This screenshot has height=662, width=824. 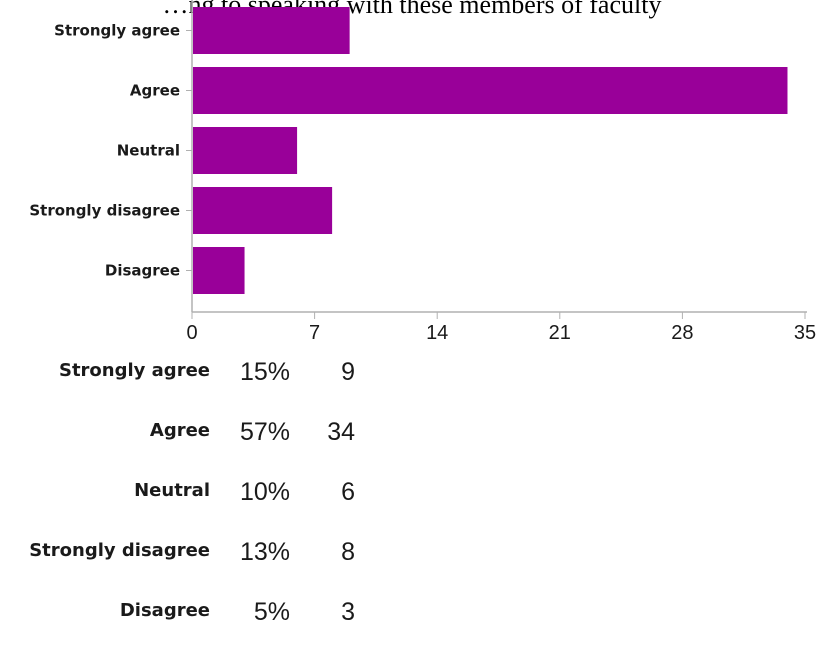 What do you see at coordinates (348, 612) in the screenshot?
I see `summary-count: 3` at bounding box center [348, 612].